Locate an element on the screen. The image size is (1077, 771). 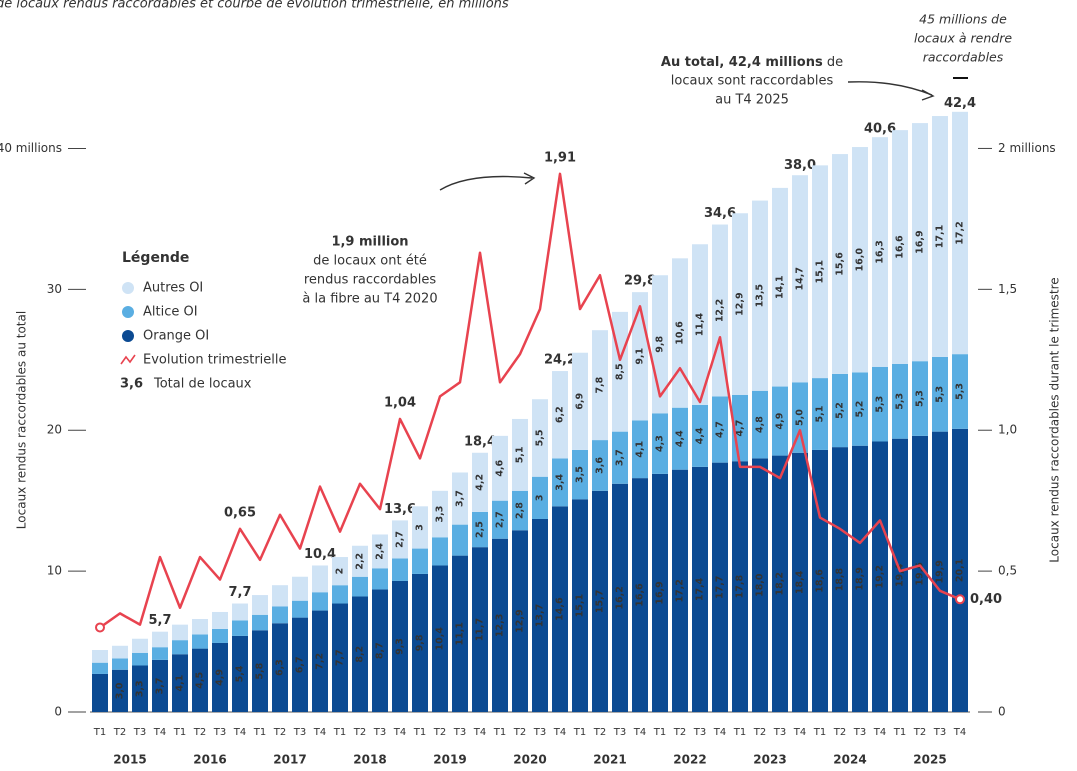
bar-label: 16,9 is located at coordinates (920, 241).